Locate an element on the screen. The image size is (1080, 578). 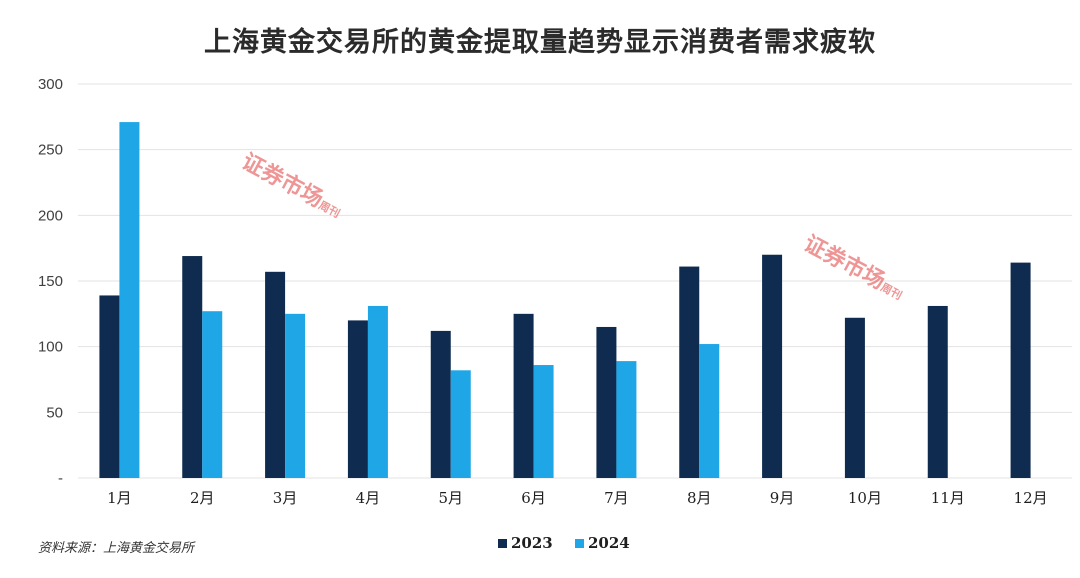
y-tick-label: 300 is located at coordinates (50, 84).